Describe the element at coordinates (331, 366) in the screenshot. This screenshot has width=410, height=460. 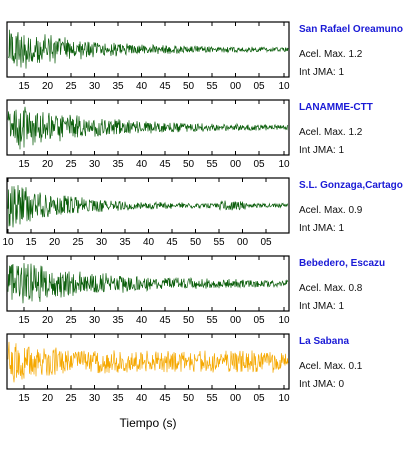
I see `acel-max-text: Acel. Max. 0.1` at that location.